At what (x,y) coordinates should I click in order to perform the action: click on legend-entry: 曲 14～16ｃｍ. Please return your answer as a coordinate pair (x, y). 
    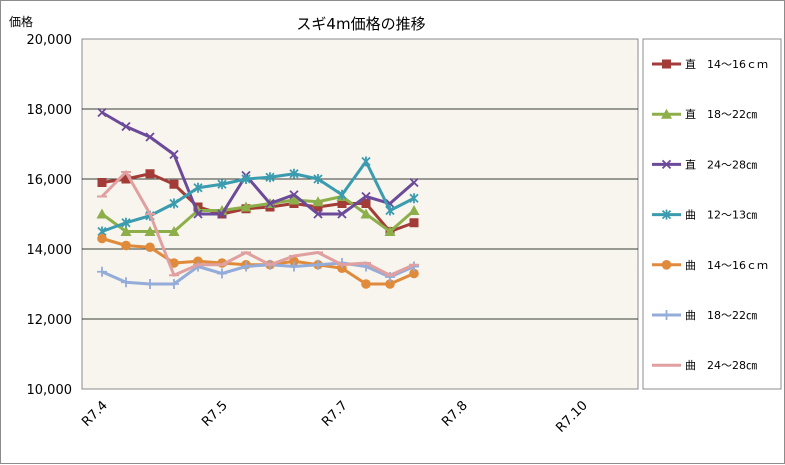
    Looking at the image, I should click on (710, 265).